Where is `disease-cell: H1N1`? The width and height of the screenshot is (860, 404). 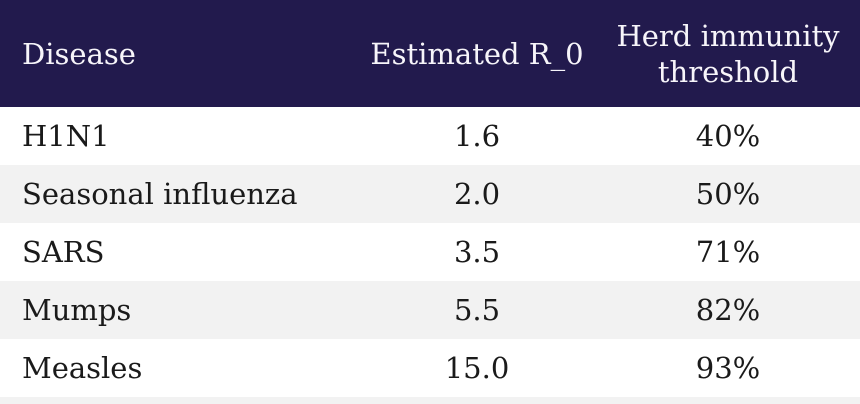
disease-cell: H1N1 is located at coordinates (66, 136).